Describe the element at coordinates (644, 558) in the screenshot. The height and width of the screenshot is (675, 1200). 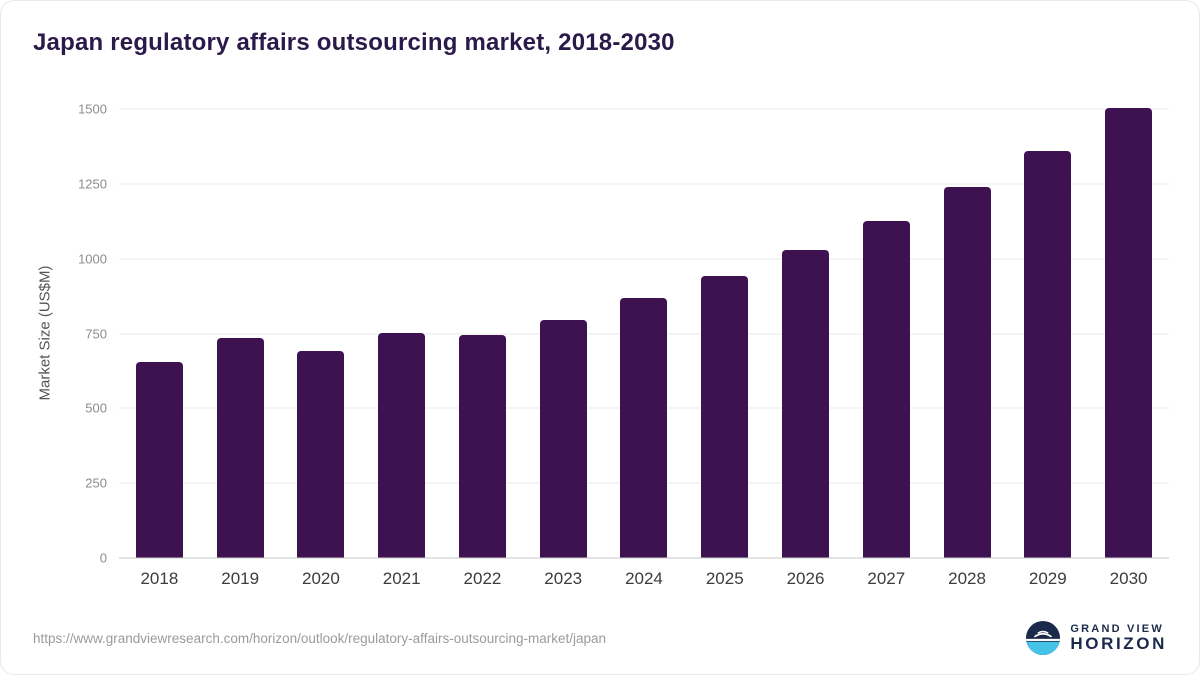
I see `x-axis-line` at that location.